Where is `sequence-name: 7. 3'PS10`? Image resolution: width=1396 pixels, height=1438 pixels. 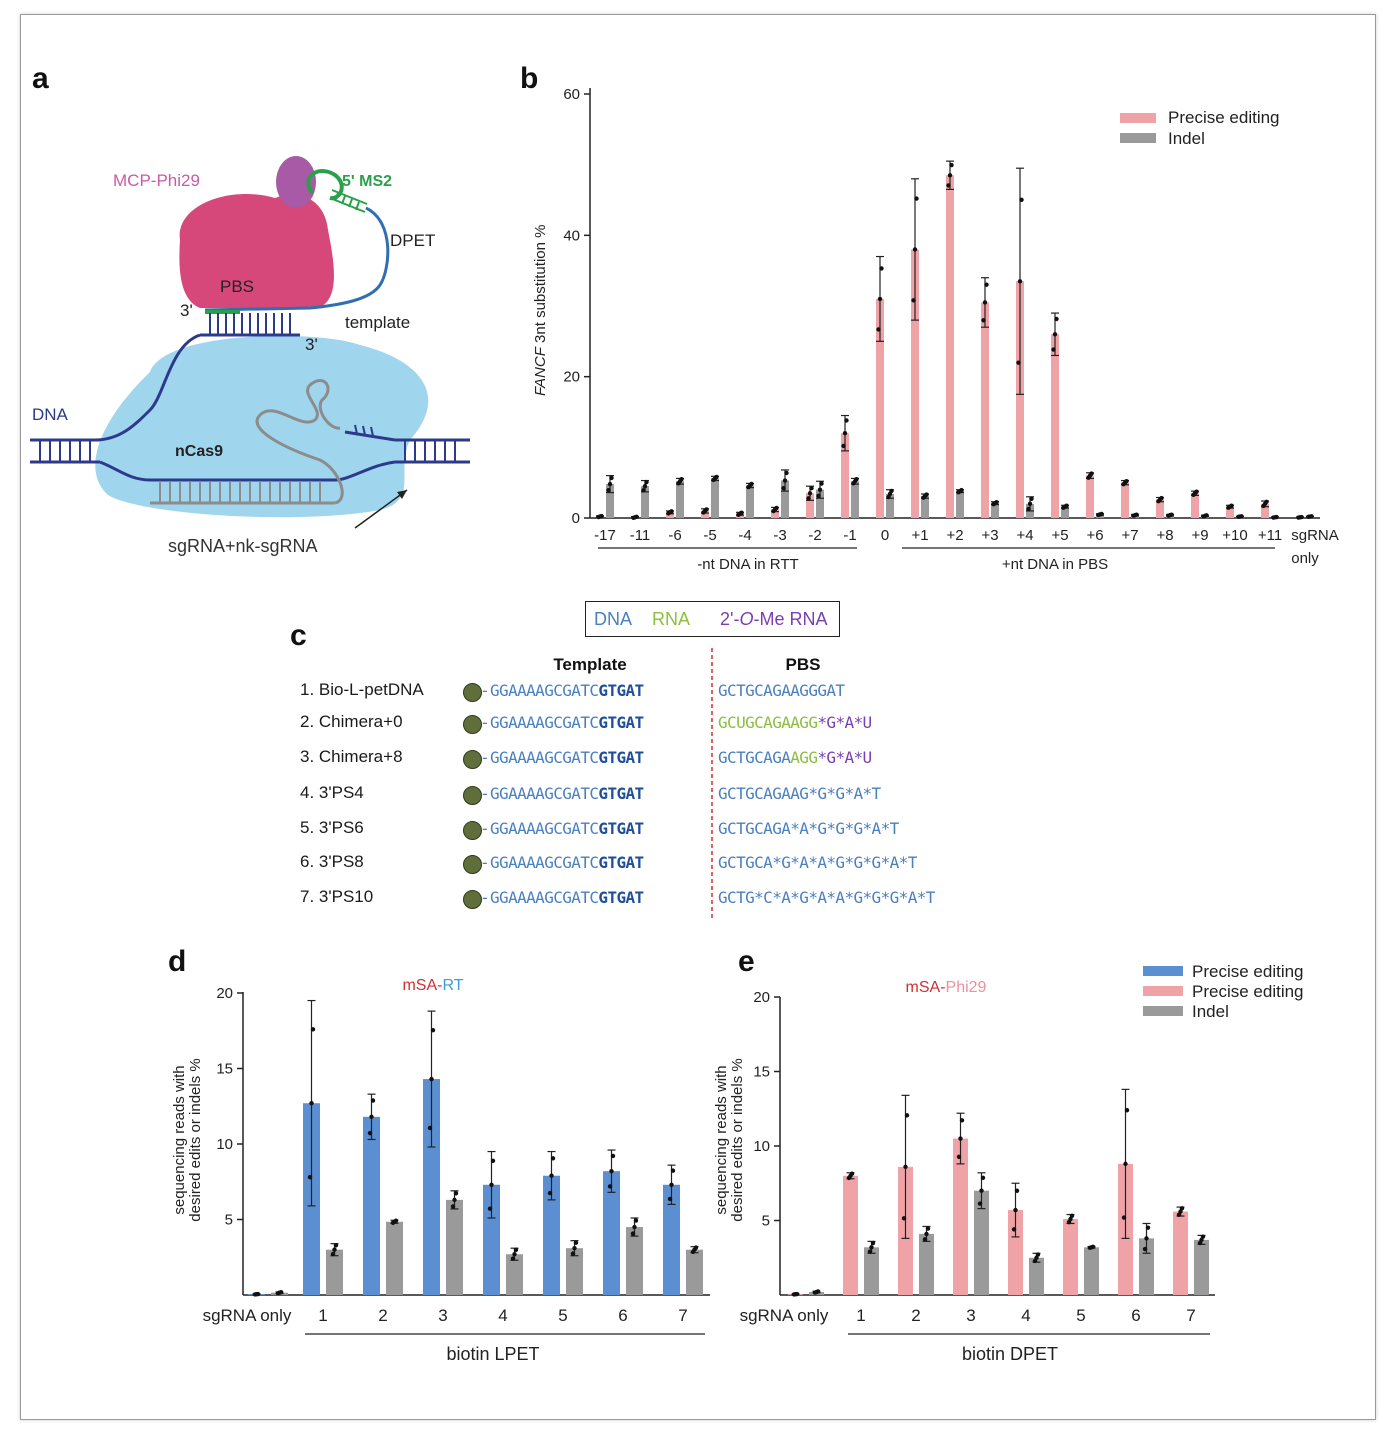
sequence-name: 7. 3'PS10 is located at coordinates (337, 896).